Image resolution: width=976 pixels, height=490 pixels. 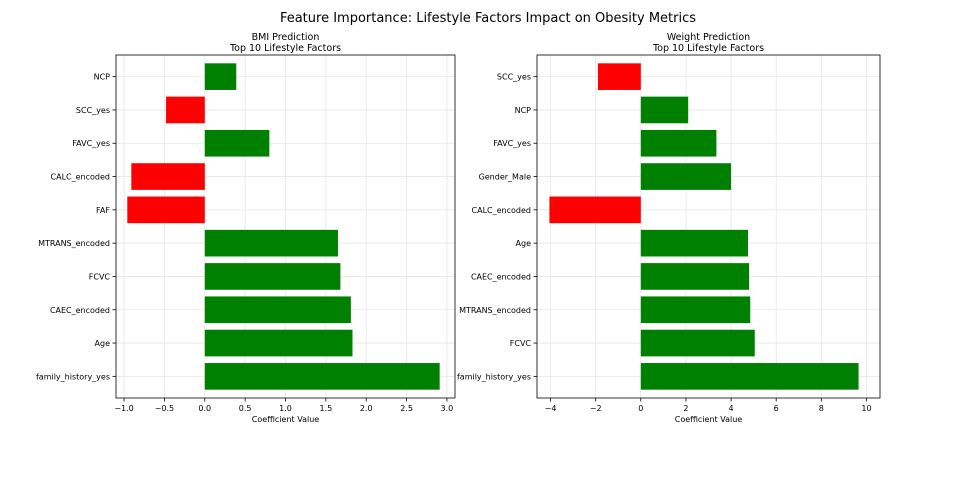 What do you see at coordinates (776, 408) in the screenshot?
I see `weight-xtick-label-5: 6` at bounding box center [776, 408].